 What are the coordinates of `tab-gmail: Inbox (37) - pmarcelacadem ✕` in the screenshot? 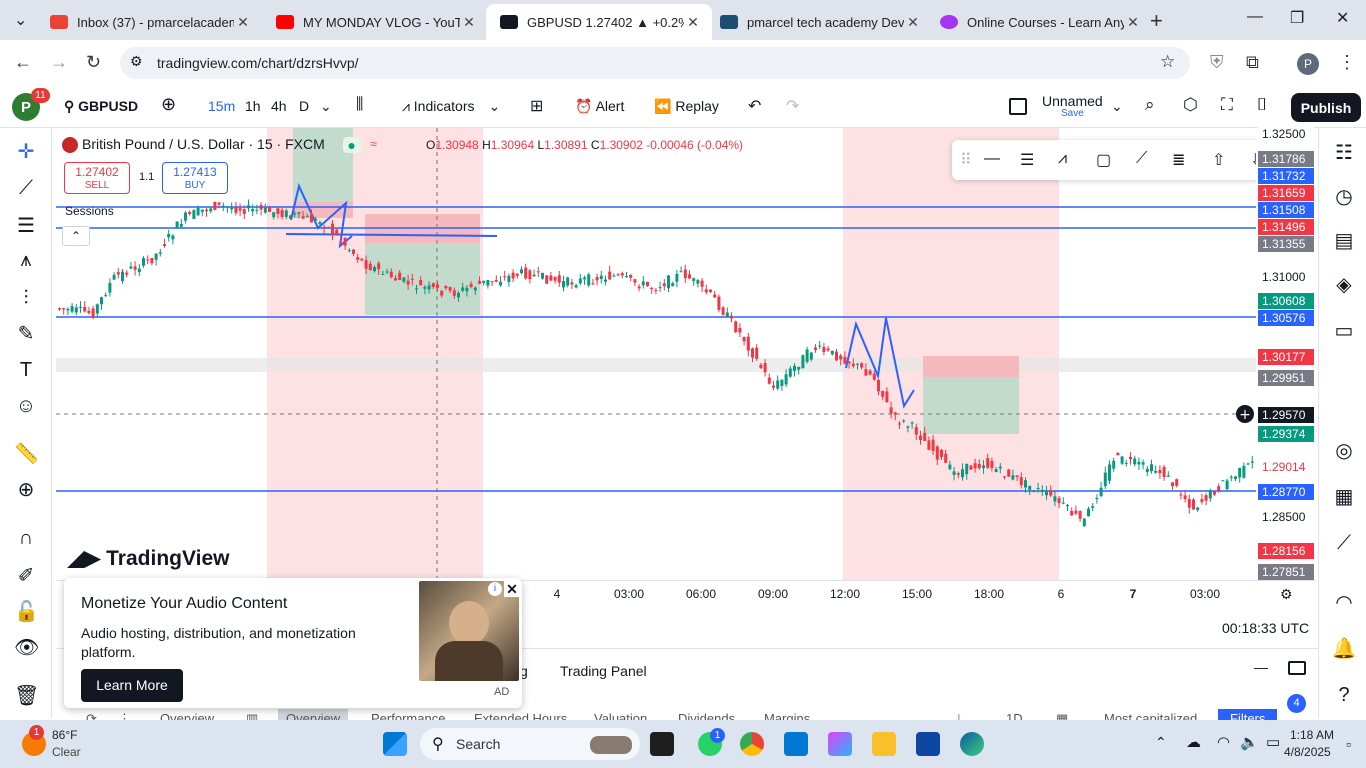 It's located at (149, 22).